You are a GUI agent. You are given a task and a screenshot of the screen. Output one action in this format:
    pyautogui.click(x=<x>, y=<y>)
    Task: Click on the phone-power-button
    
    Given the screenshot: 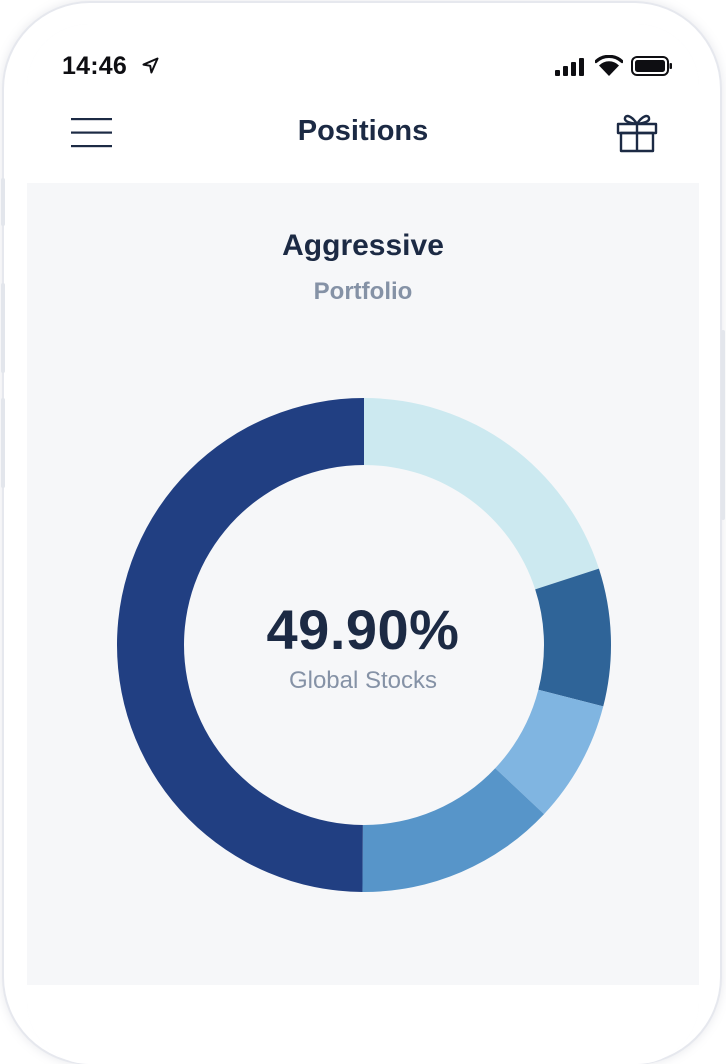 What is the action you would take?
    pyautogui.click(x=723, y=425)
    